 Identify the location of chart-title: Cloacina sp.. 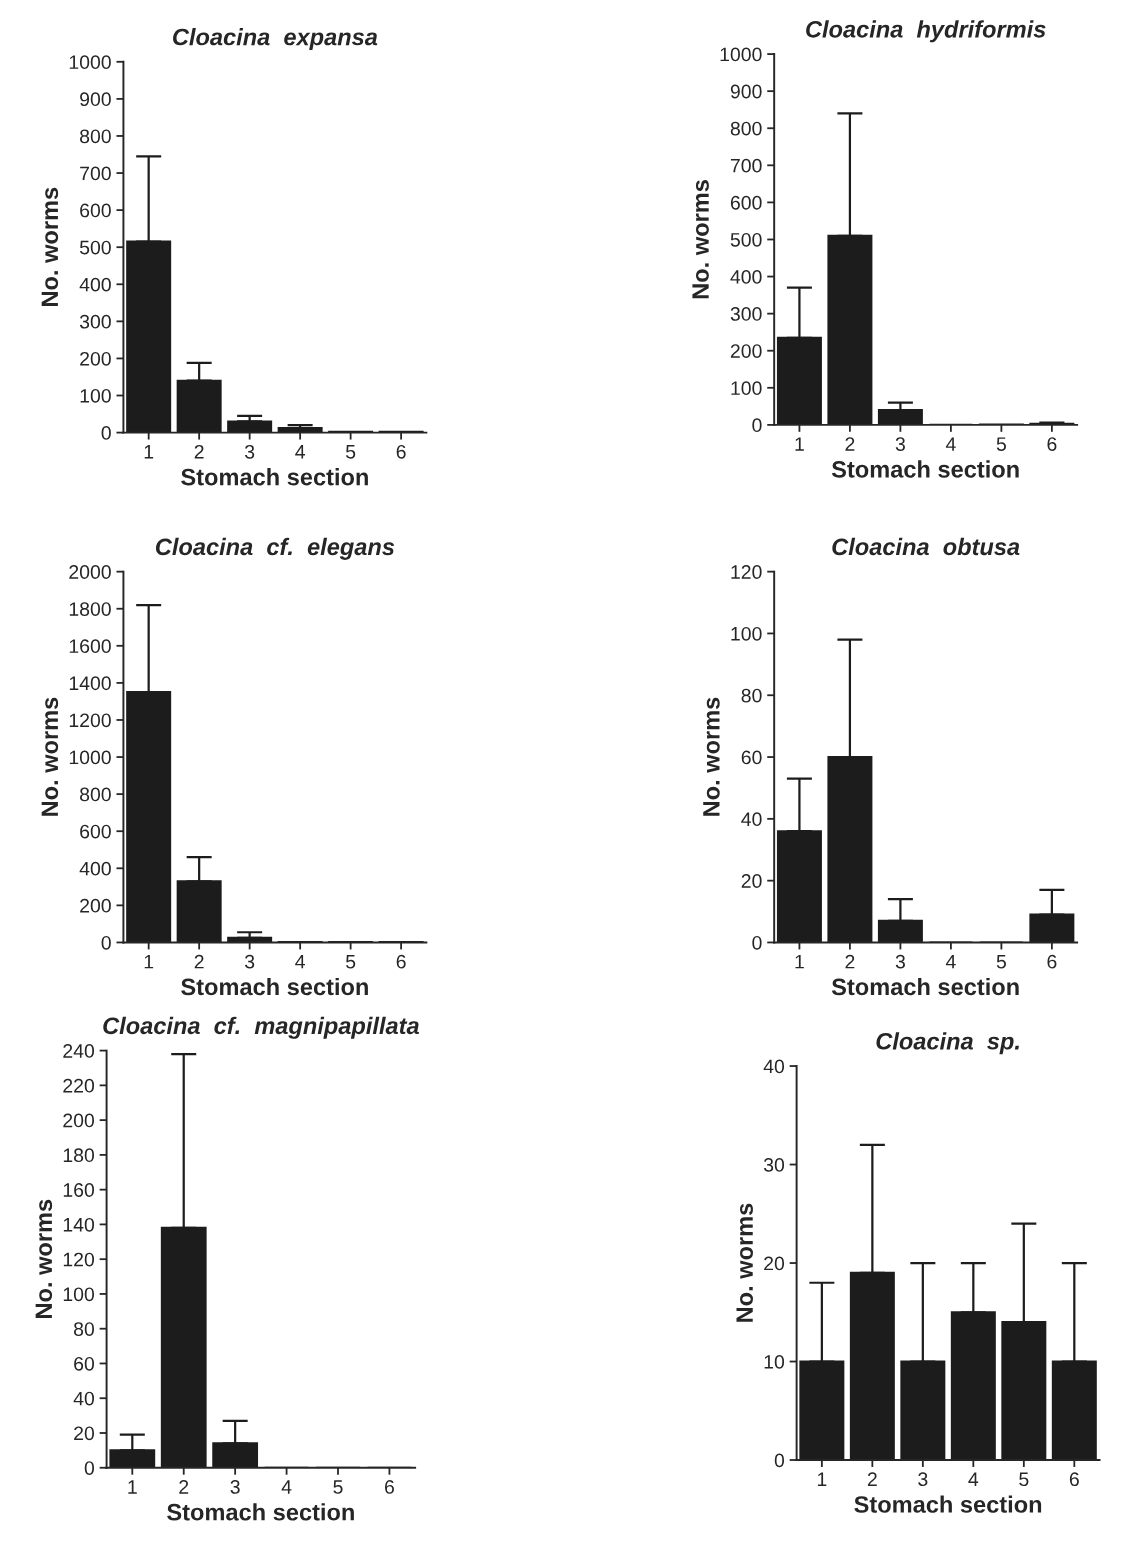
(947, 1043).